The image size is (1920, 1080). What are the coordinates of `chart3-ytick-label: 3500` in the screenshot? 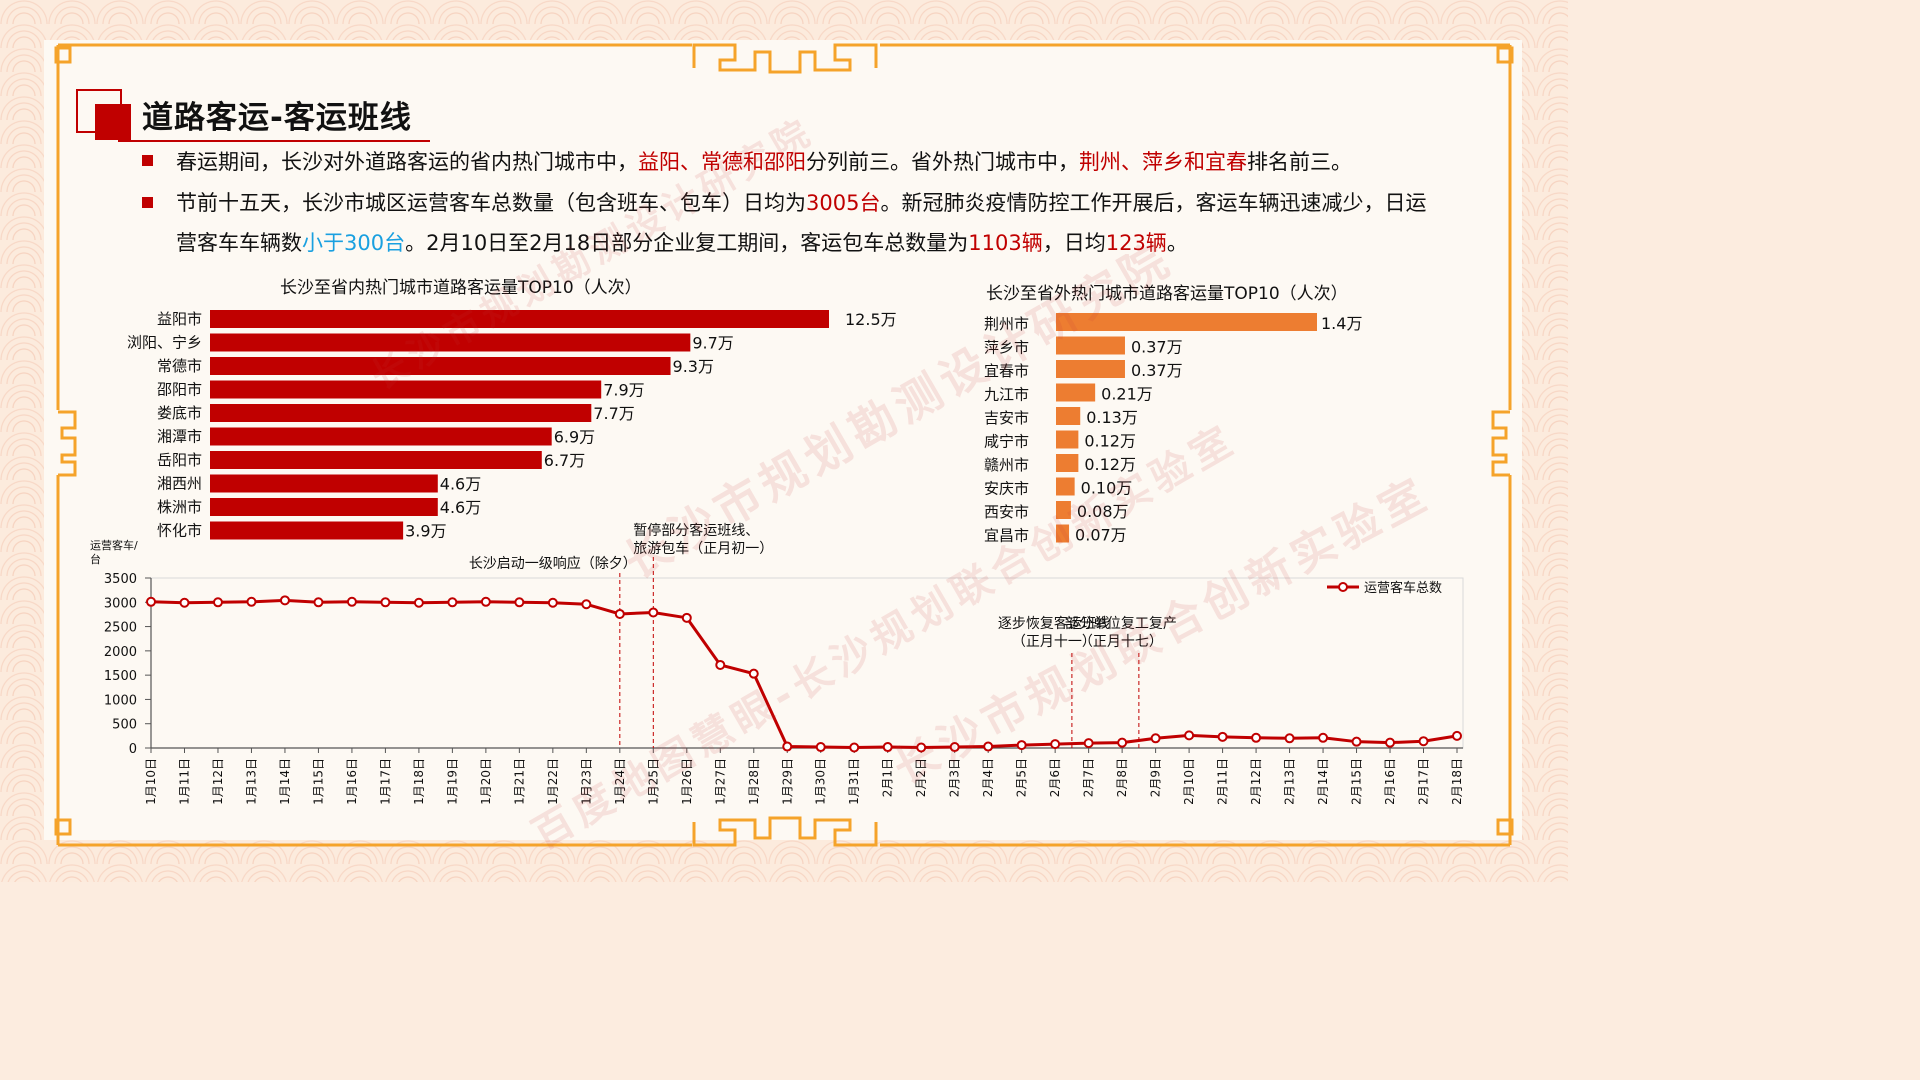 It's located at (120, 579).